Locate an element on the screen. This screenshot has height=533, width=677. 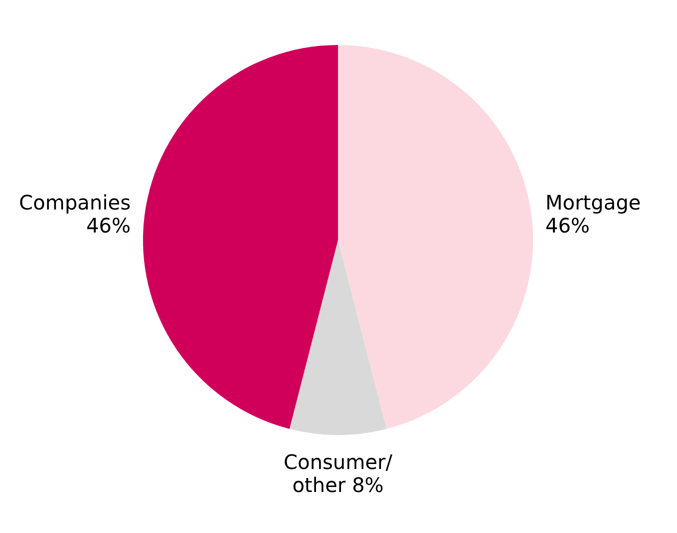
pie-slice is located at coordinates (338, 337).